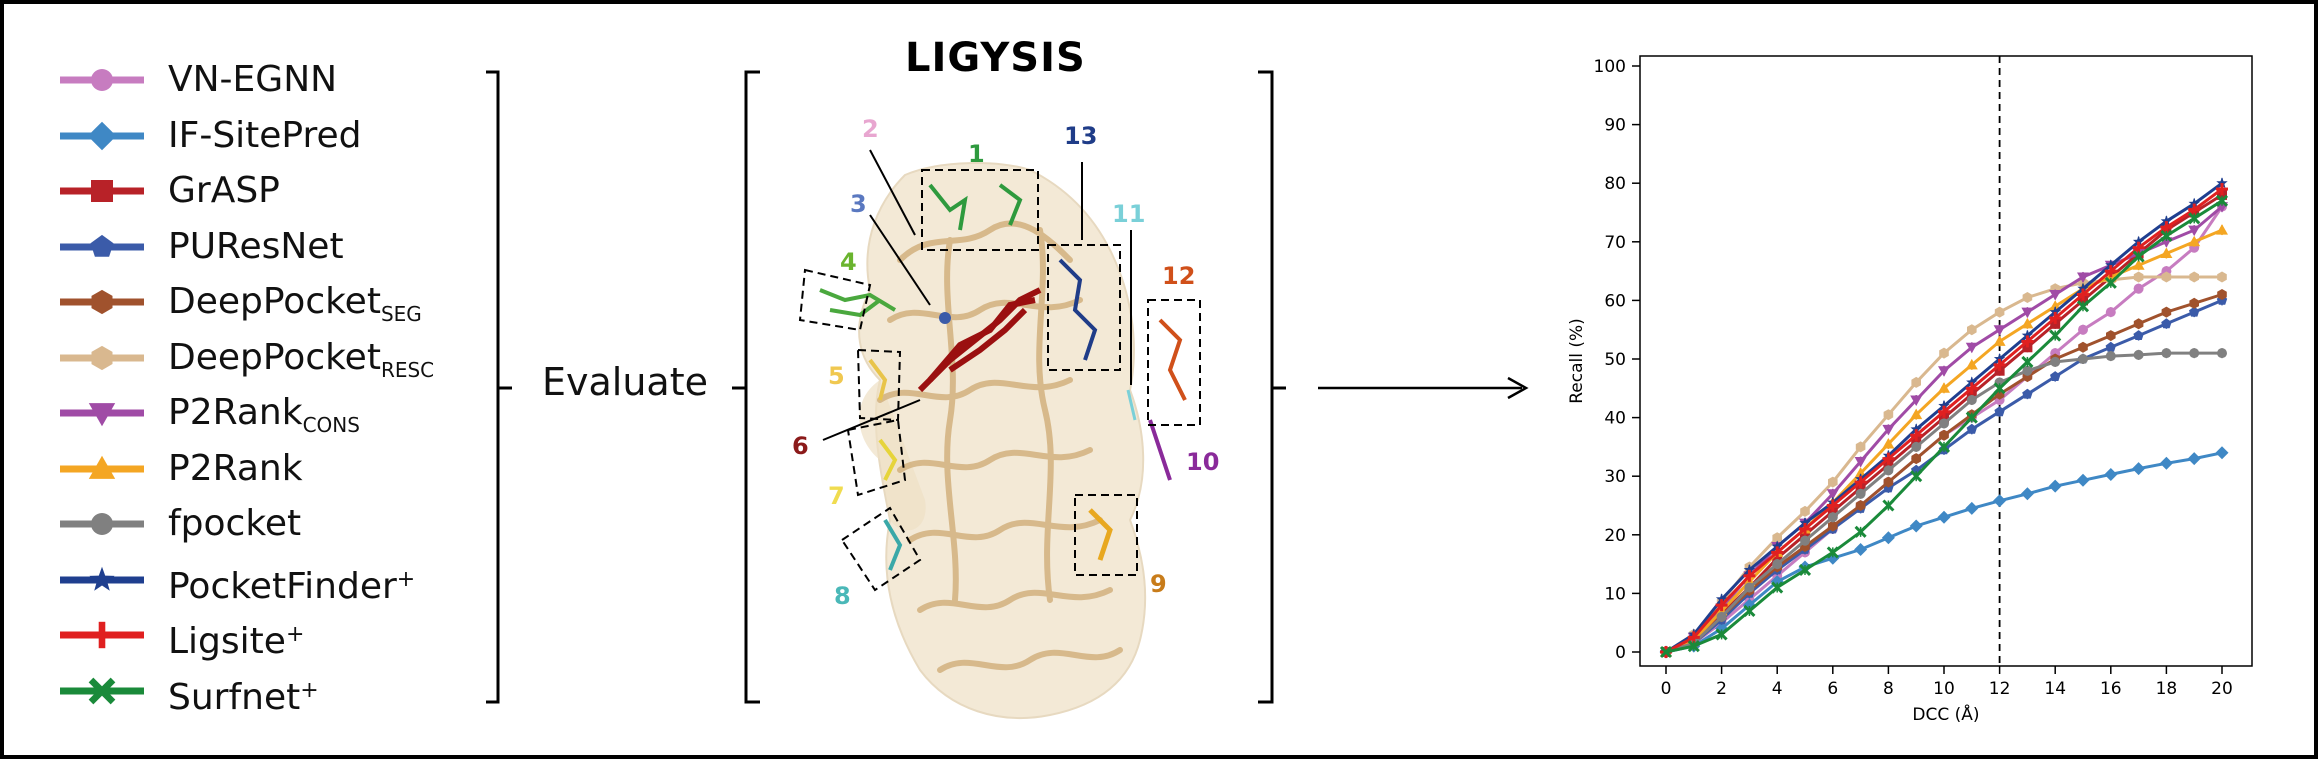 The width and height of the screenshot is (2318, 759). I want to click on y-tick-label: 90, so click(1615, 126).